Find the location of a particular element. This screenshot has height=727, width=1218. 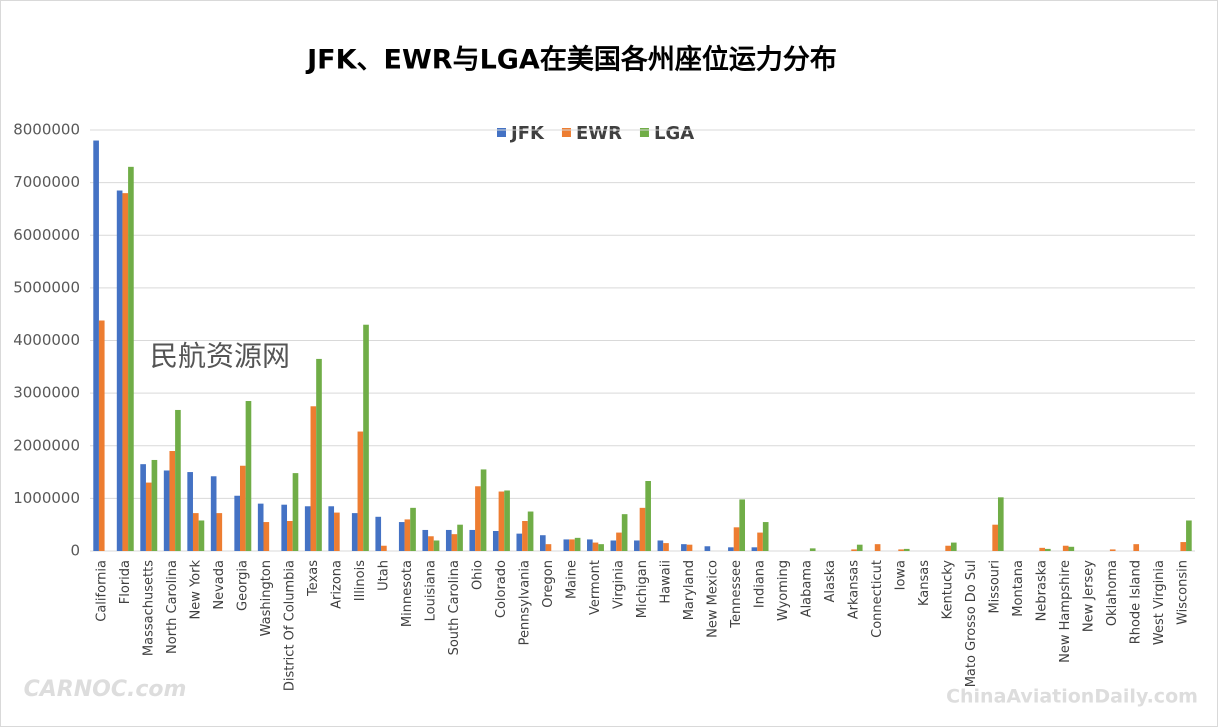

x-tick-label: Pennsylvania is located at coordinates (524, 602).